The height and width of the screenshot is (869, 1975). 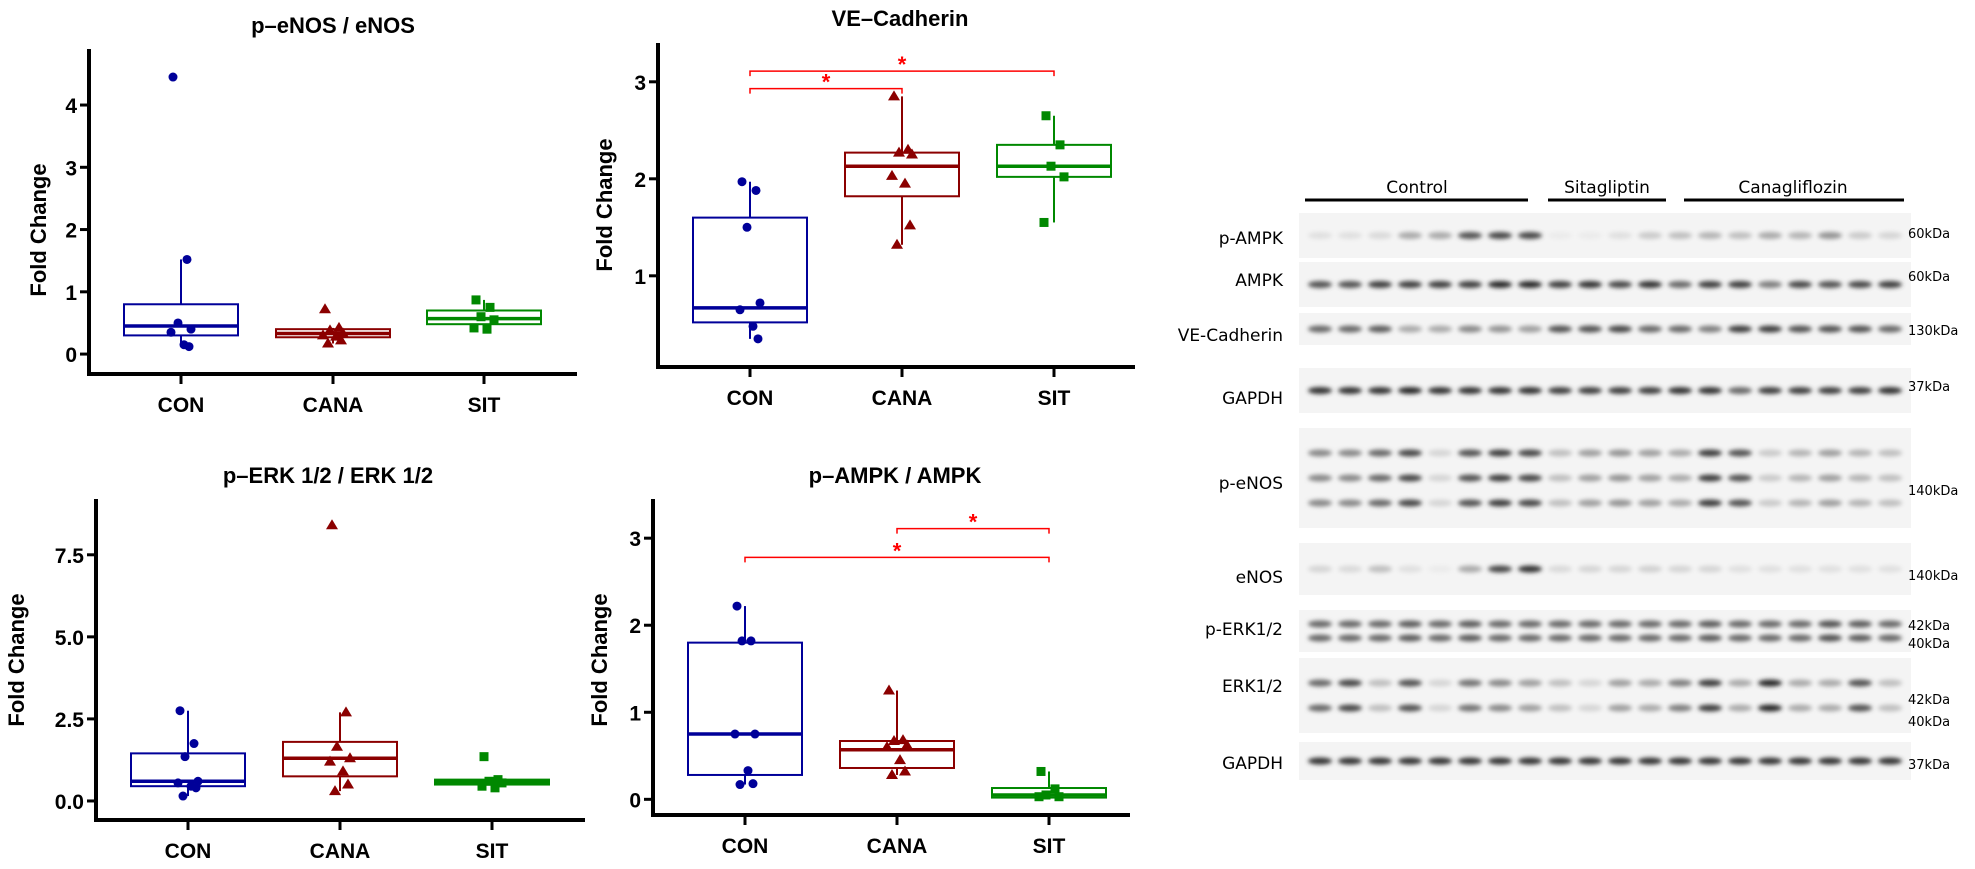 I want to click on blot-row-p-ampk: p-AMPK 60kDa, so click(x=1584, y=235).